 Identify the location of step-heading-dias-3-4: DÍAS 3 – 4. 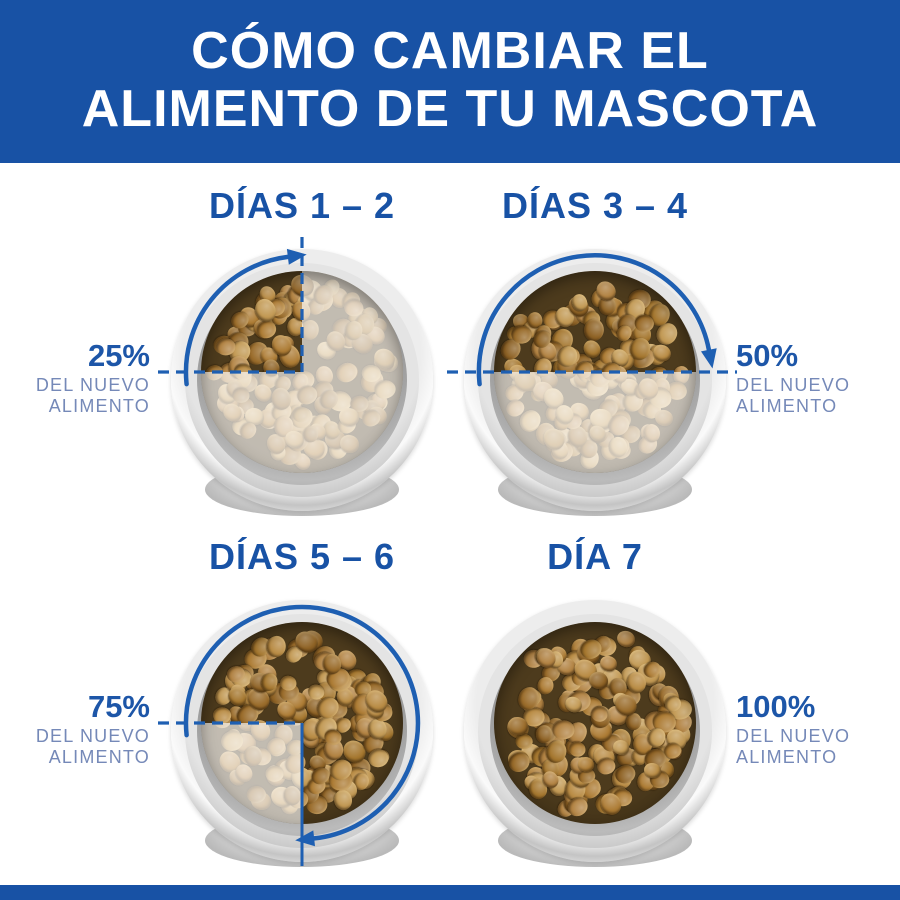
(595, 205).